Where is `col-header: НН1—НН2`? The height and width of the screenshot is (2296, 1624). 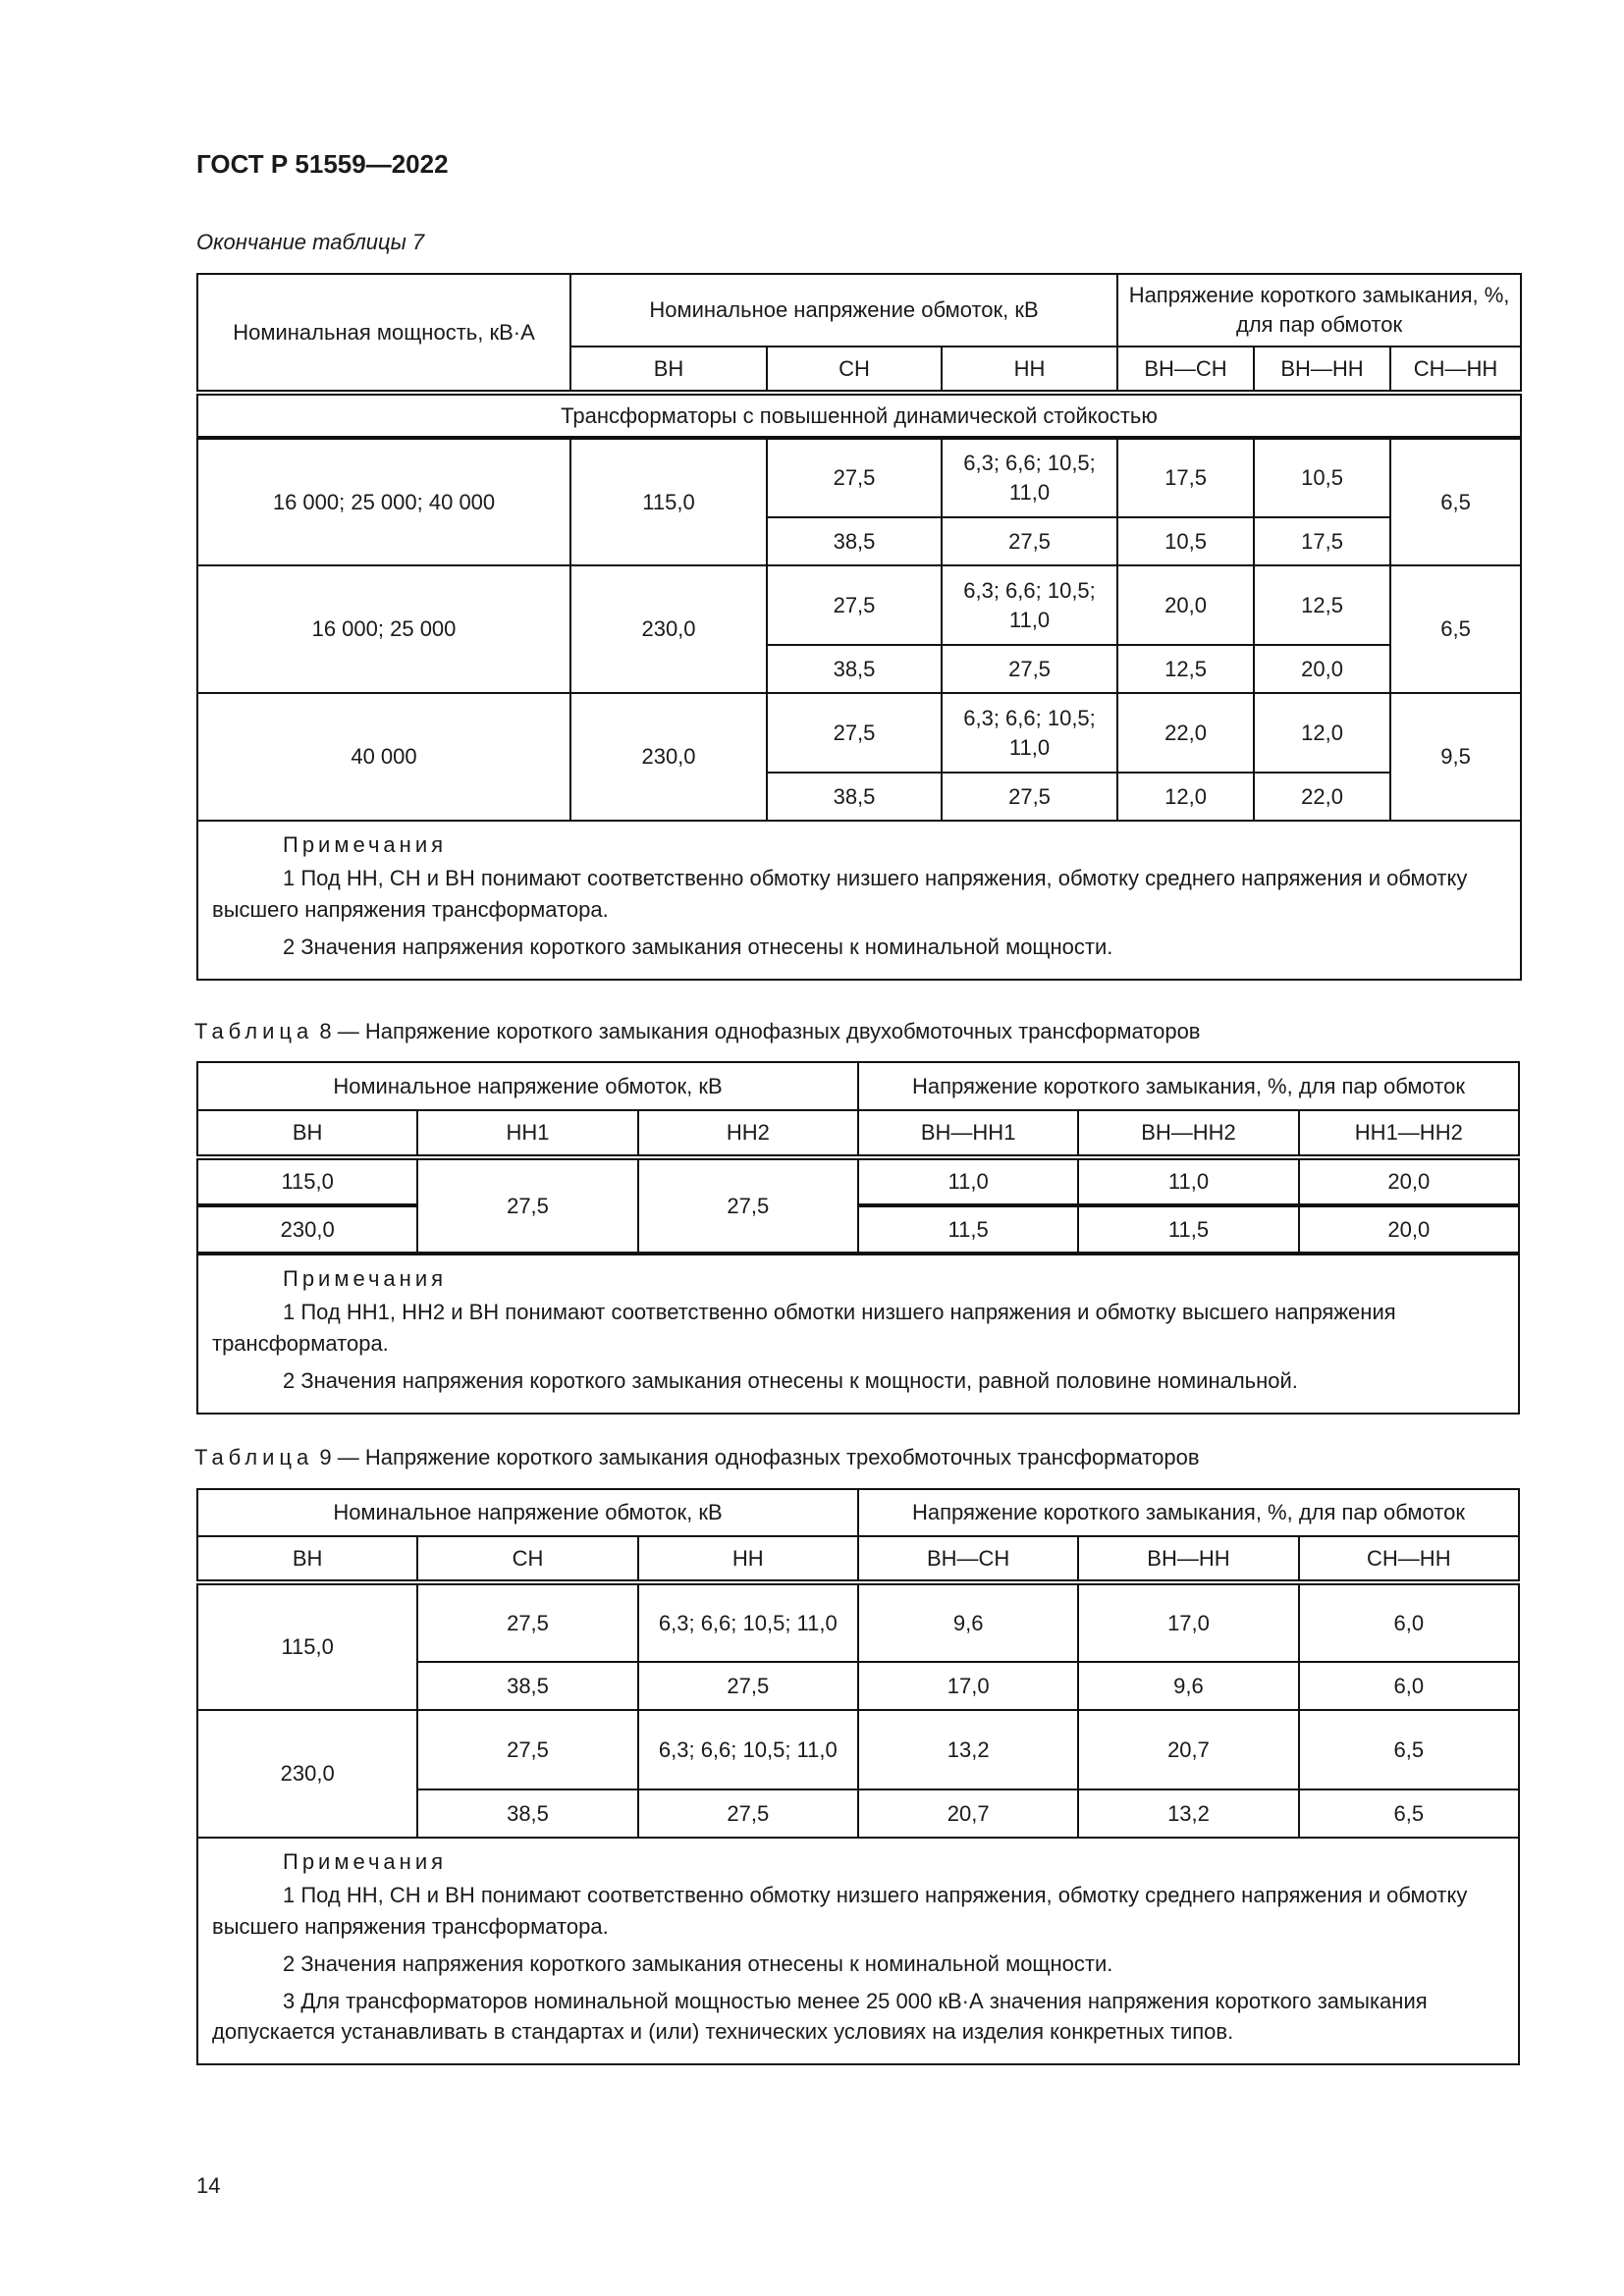
col-header: НН1—НН2 is located at coordinates (1409, 1134).